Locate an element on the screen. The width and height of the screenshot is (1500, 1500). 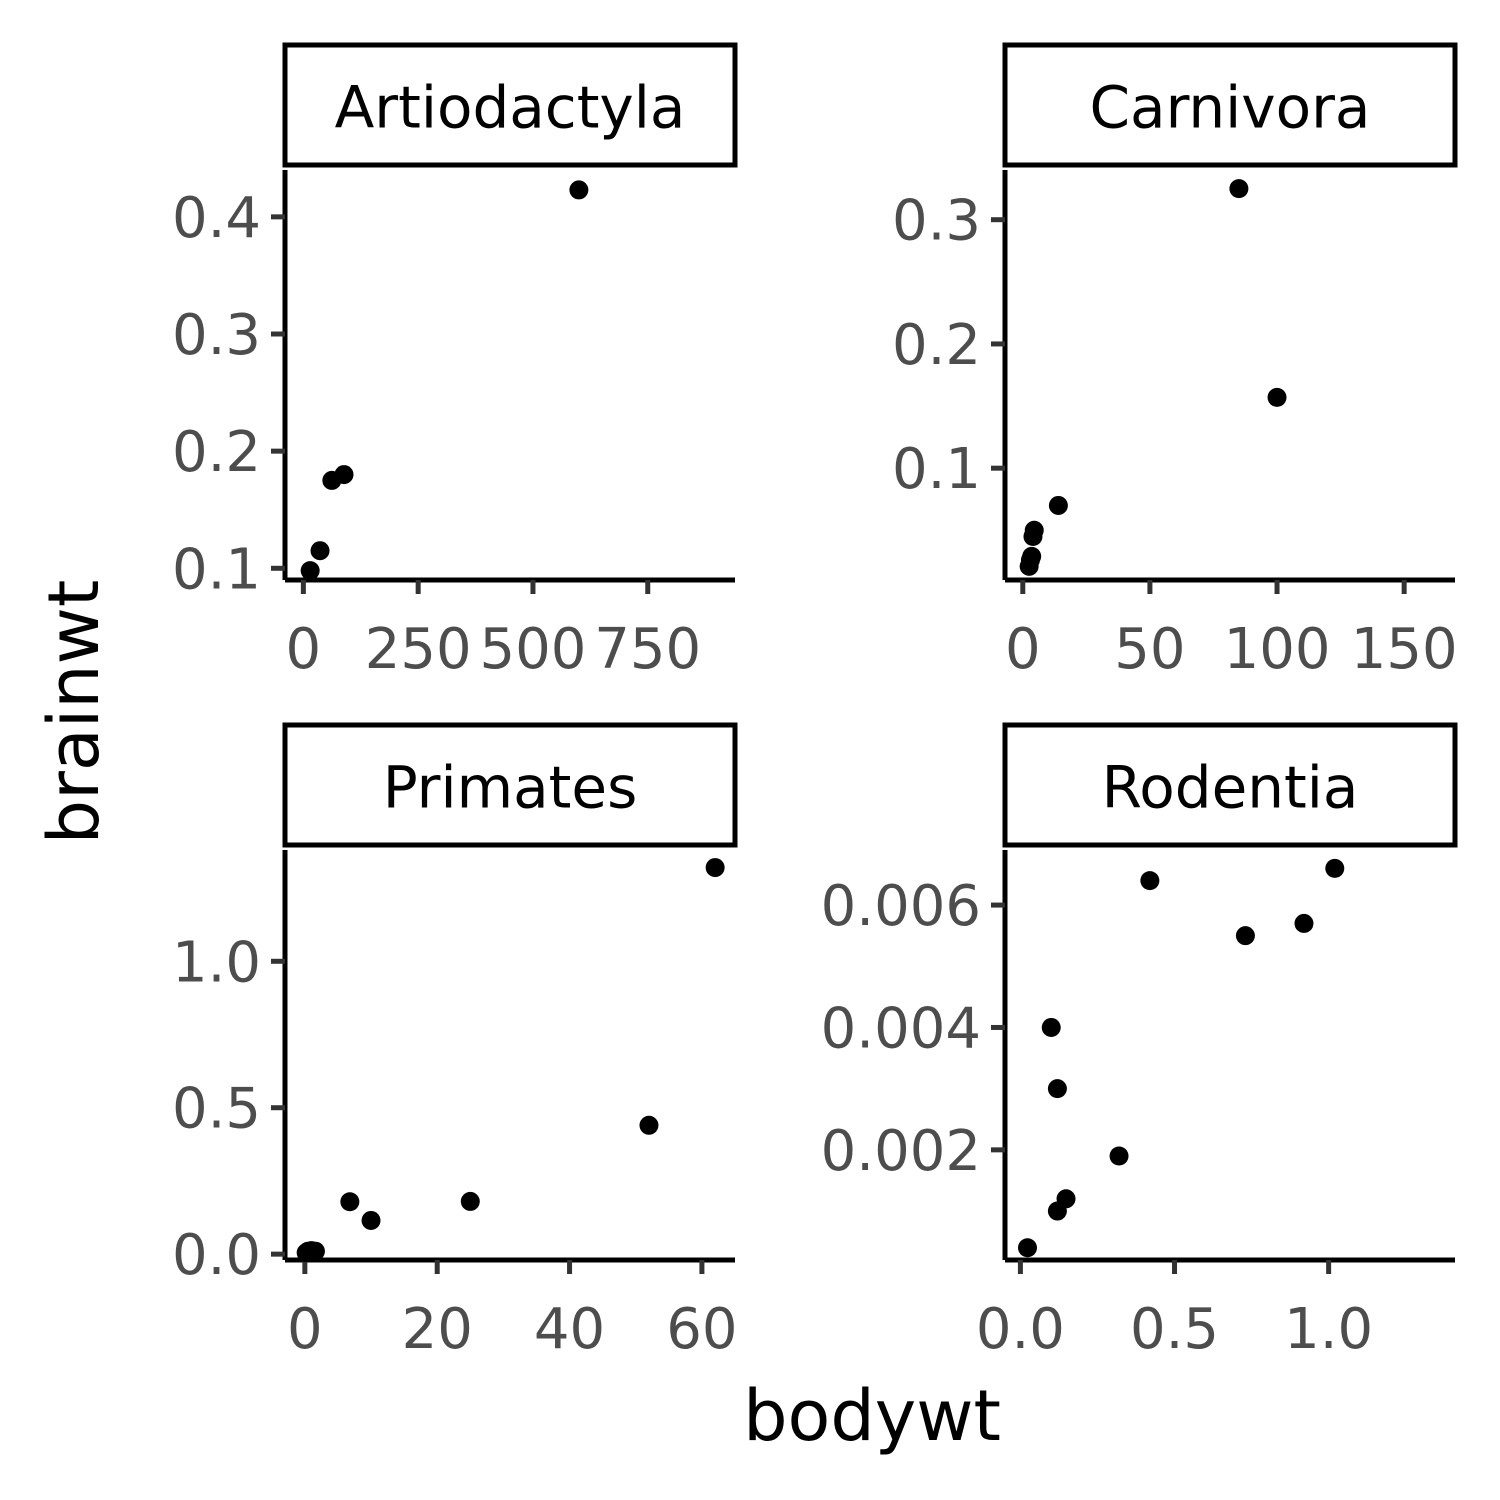
x-tick-label: 0.0 is located at coordinates (1020, 1329).